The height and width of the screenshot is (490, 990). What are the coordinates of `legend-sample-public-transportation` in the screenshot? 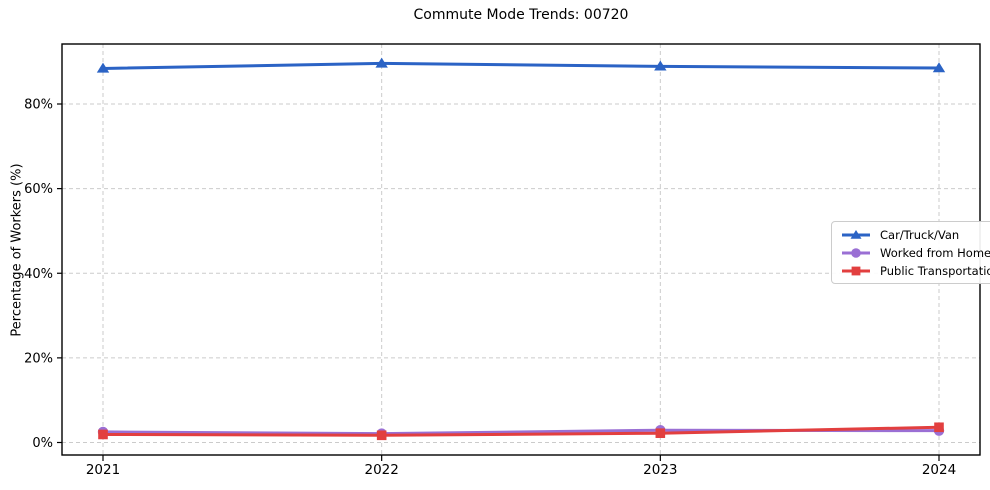 It's located at (856, 270).